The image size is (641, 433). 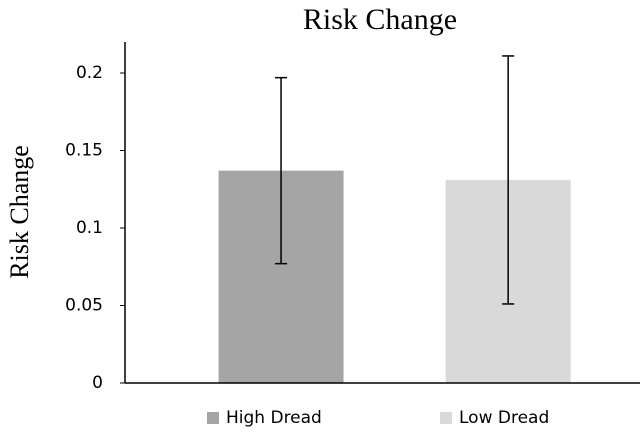 I want to click on legend-label: High Dread, so click(x=274, y=418).